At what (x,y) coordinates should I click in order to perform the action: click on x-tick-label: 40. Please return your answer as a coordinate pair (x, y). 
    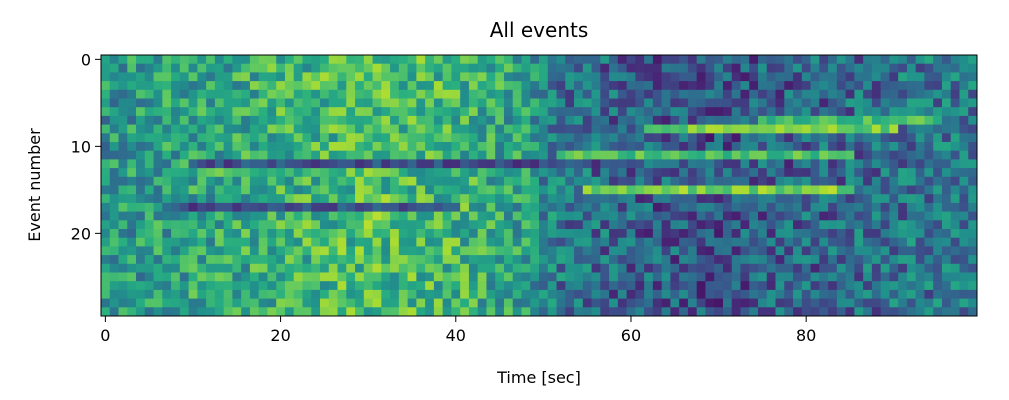
    Looking at the image, I should click on (456, 335).